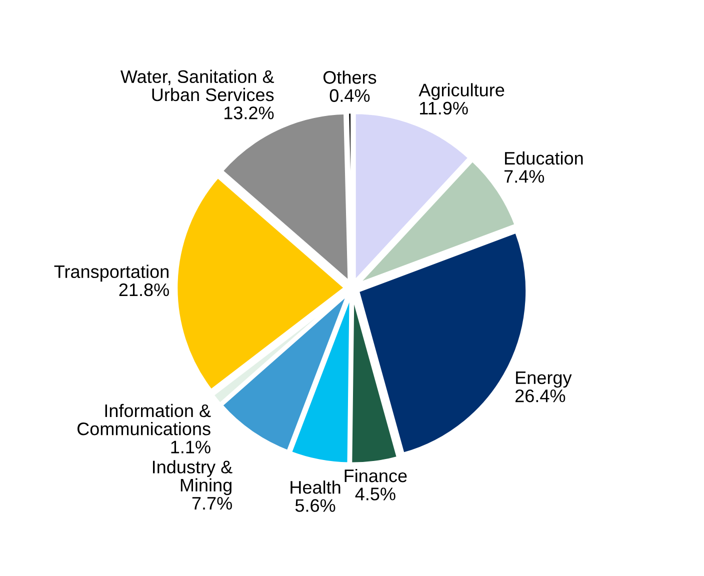 This screenshot has width=704, height=576. What do you see at coordinates (540, 395) in the screenshot?
I see `data-label: 26.4%` at bounding box center [540, 395].